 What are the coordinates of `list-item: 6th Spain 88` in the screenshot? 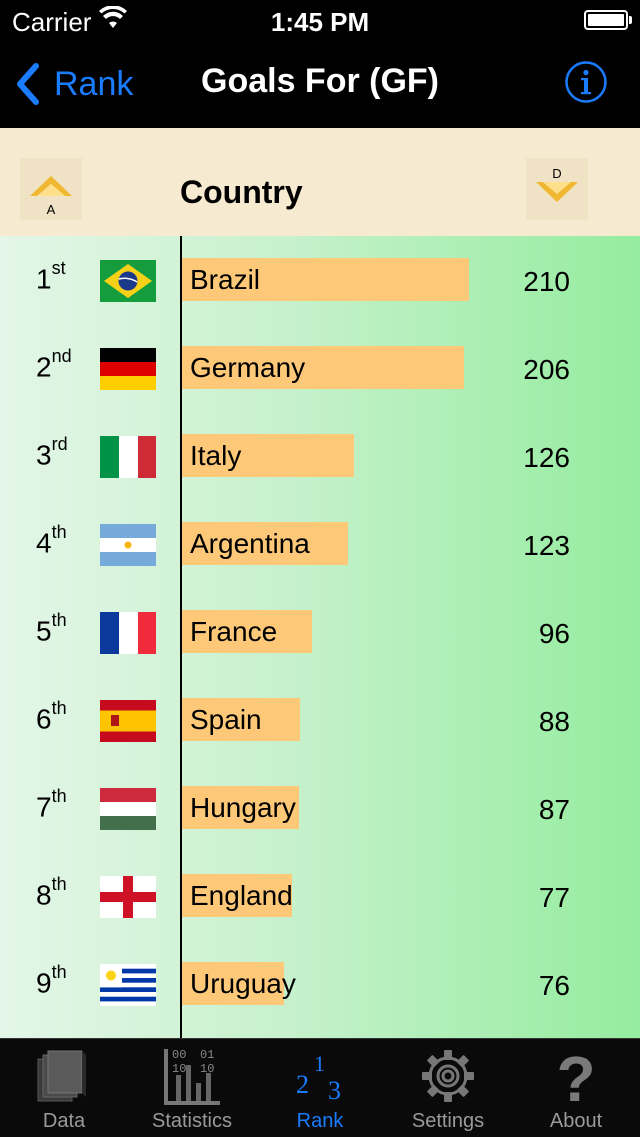 It's located at (320, 720).